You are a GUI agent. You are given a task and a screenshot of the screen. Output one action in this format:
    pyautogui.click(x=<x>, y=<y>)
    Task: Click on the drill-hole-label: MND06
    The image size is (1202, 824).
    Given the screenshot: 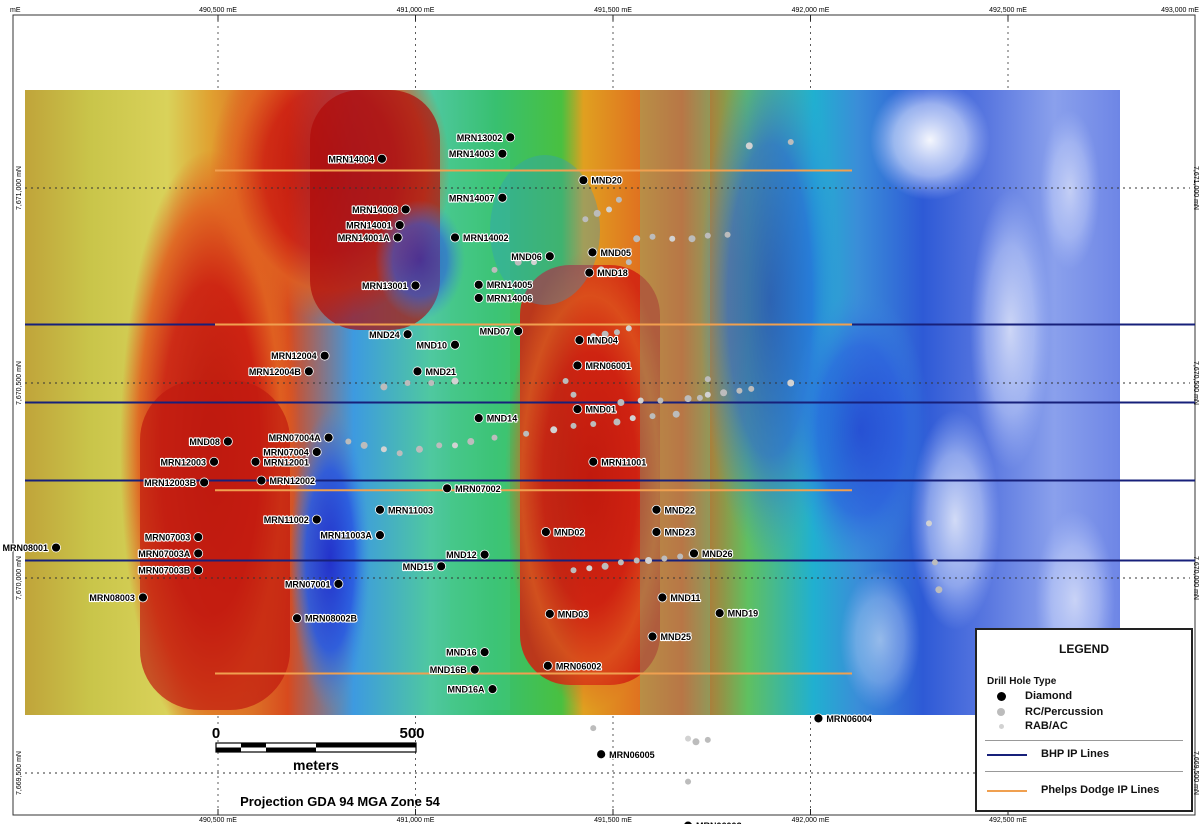 What is the action you would take?
    pyautogui.click(x=526, y=257)
    